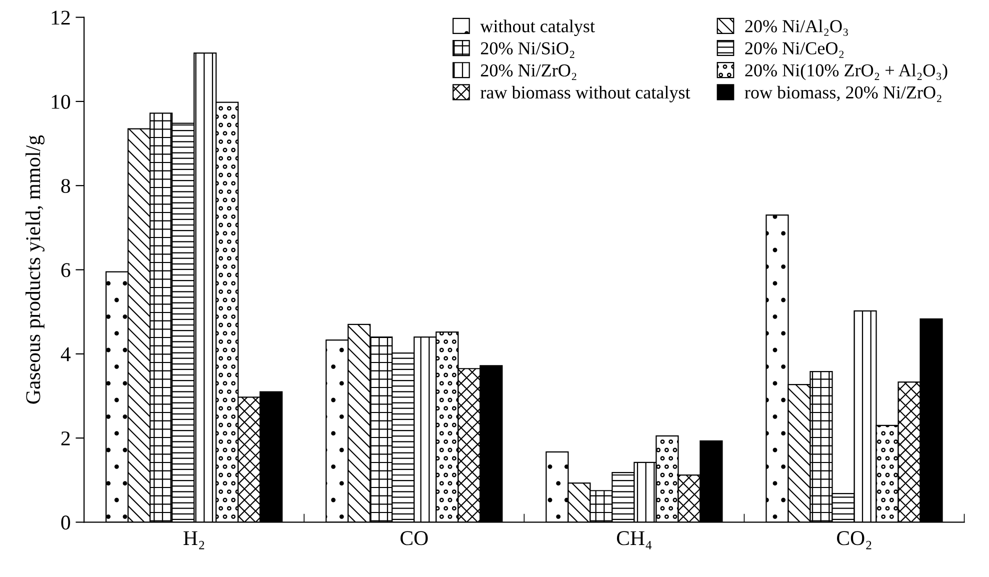  What do you see at coordinates (634, 540) in the screenshot?
I see `x-tick-label: CH₄` at bounding box center [634, 540].